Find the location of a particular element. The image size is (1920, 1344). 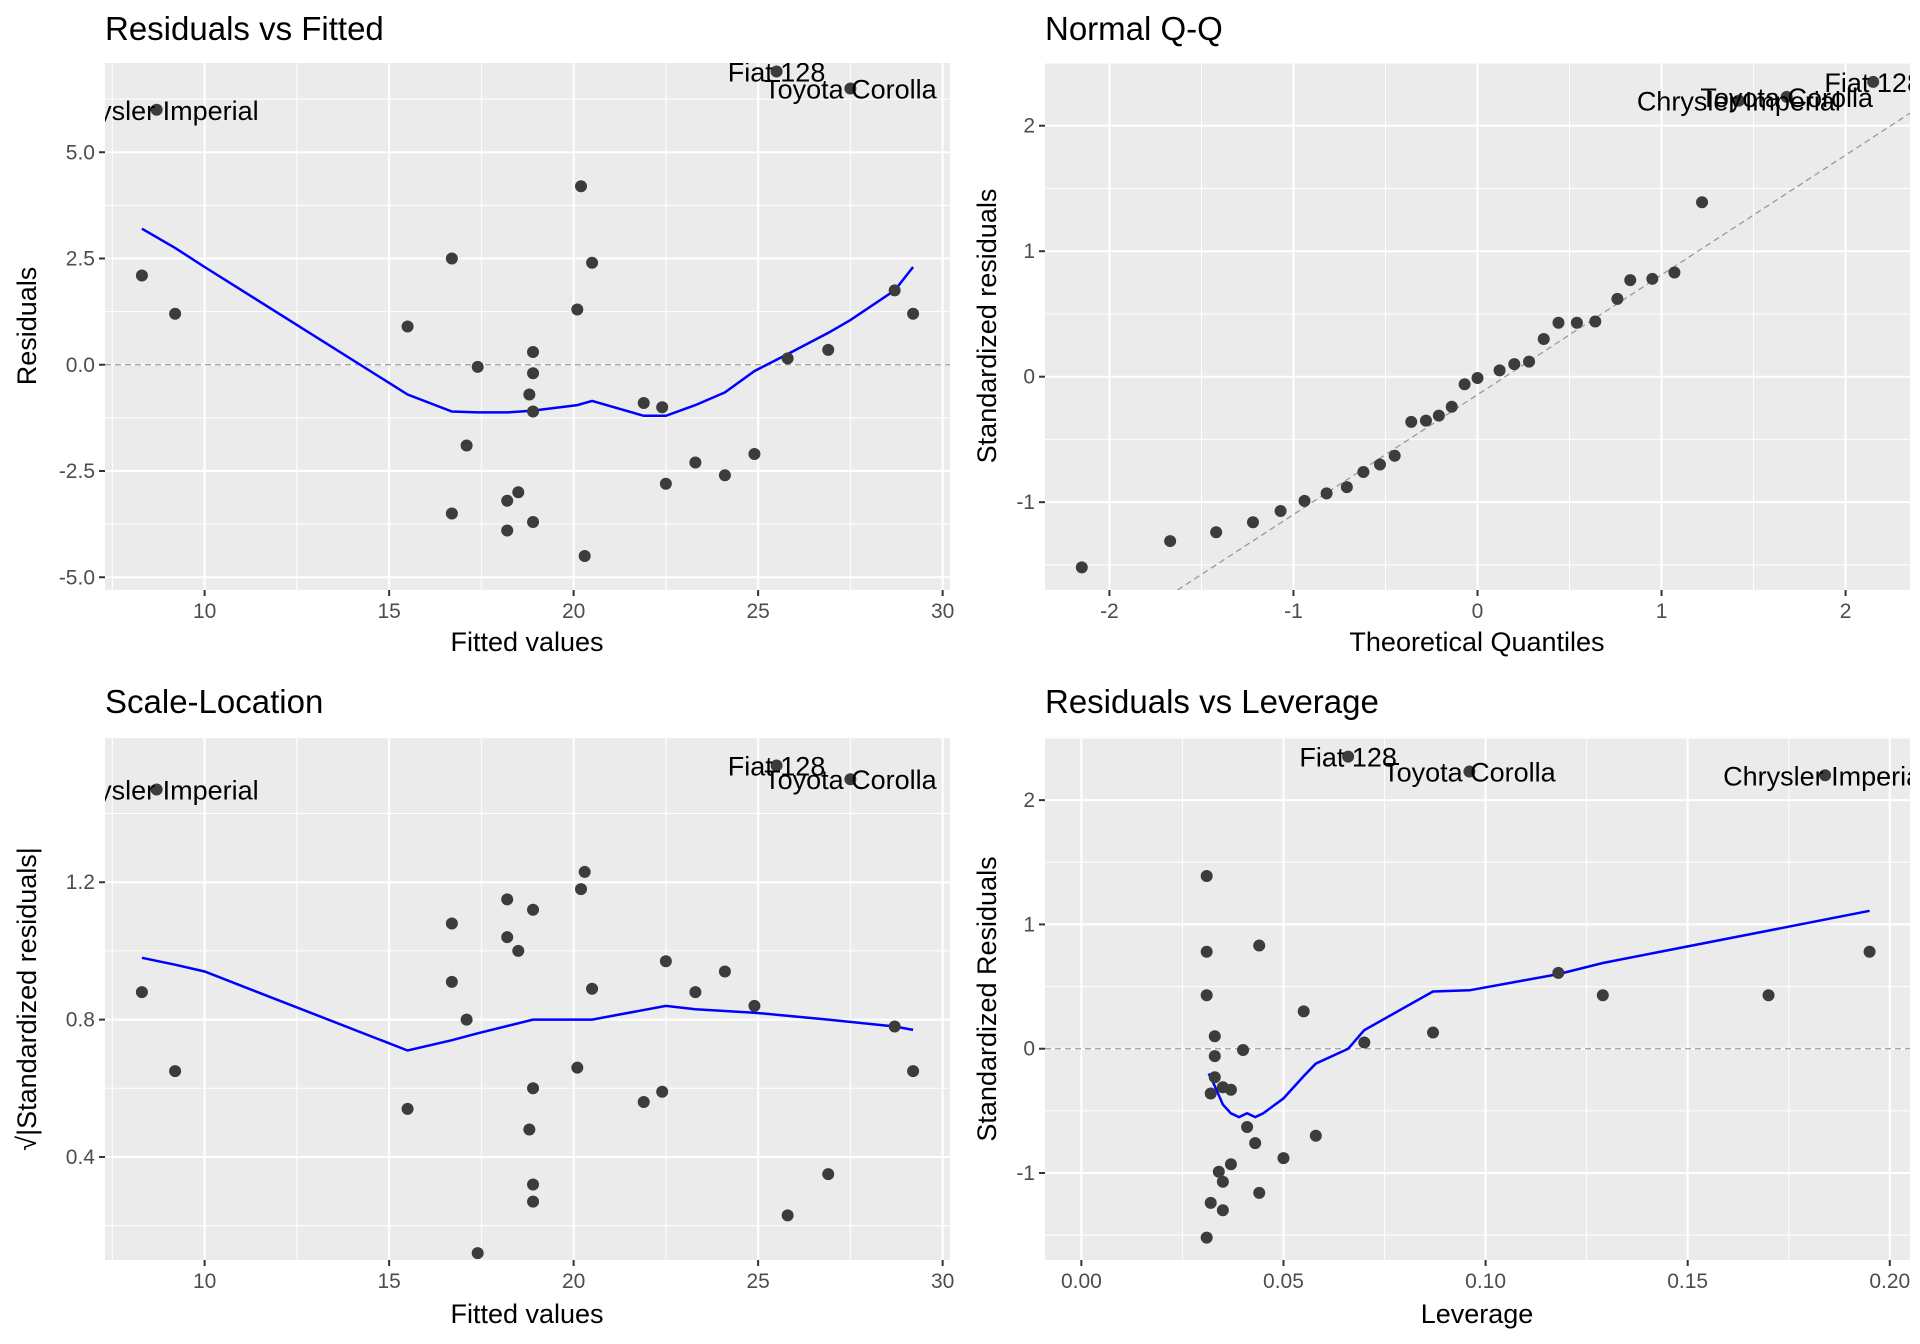

x-tick-label: 1 is located at coordinates (1662, 611).